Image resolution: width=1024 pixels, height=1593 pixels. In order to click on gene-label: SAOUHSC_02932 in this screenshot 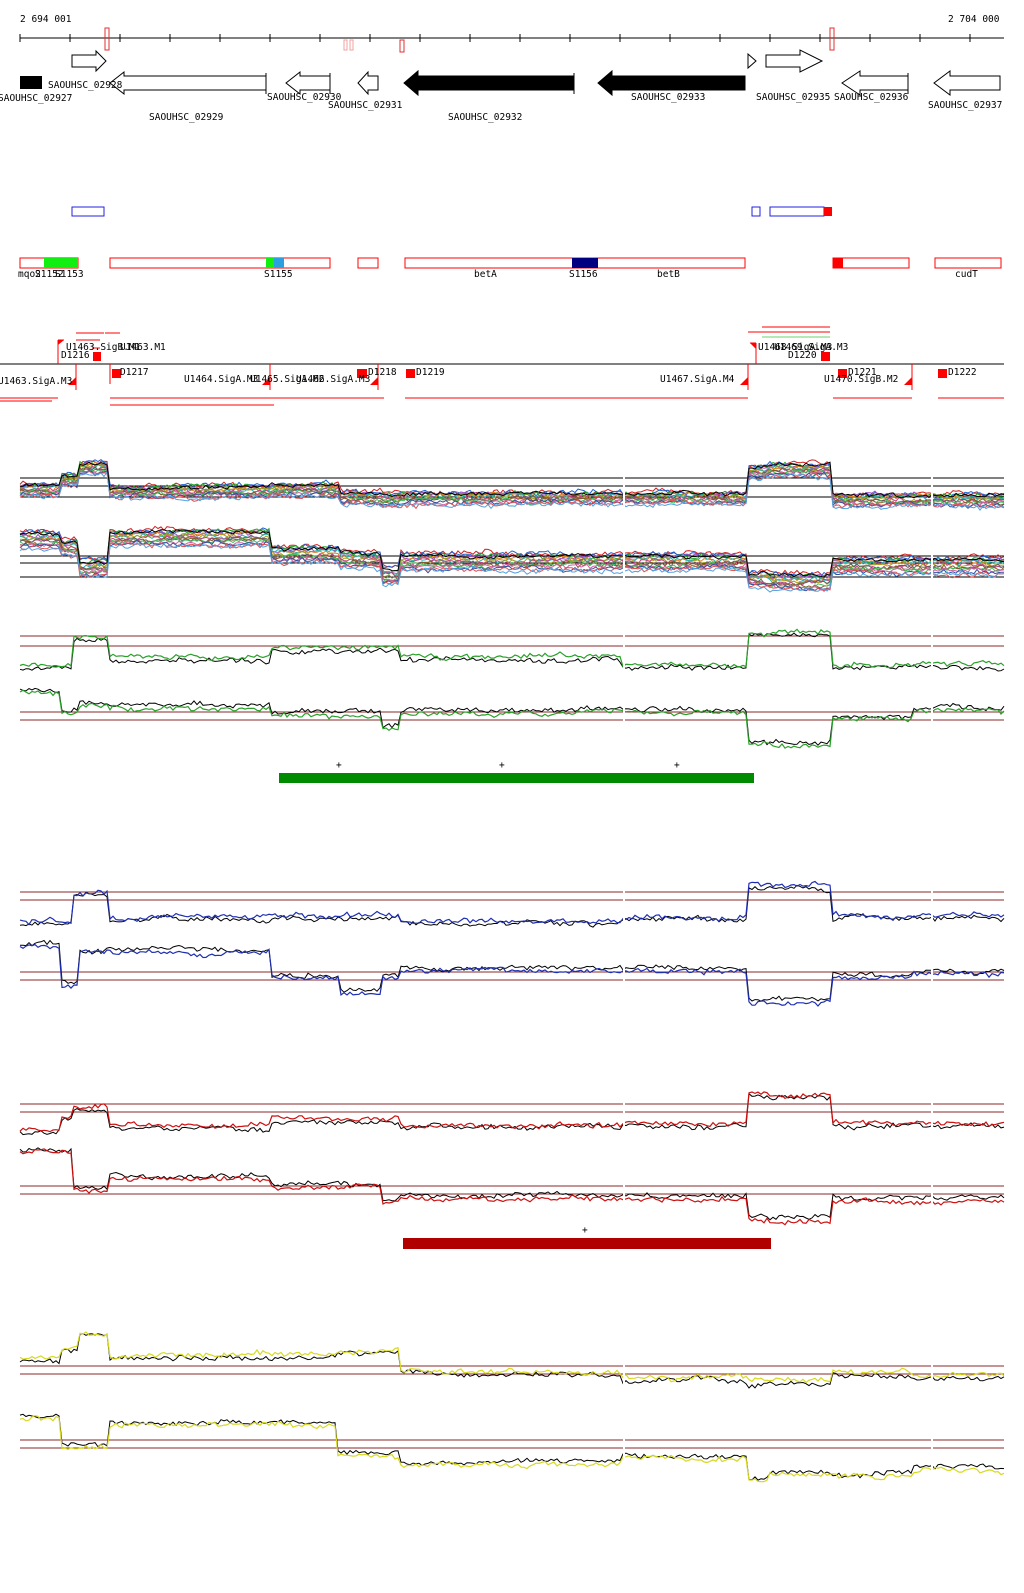, I will do `click(485, 117)`.